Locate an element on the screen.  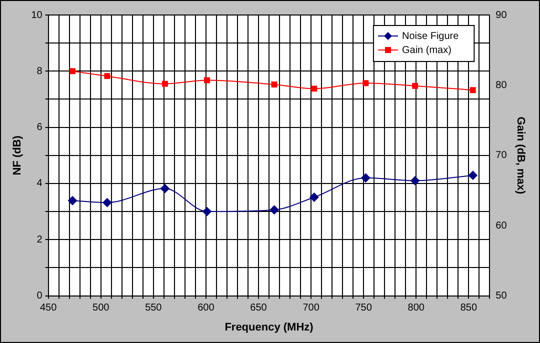
y2-tick-label: 90 is located at coordinates (502, 15).